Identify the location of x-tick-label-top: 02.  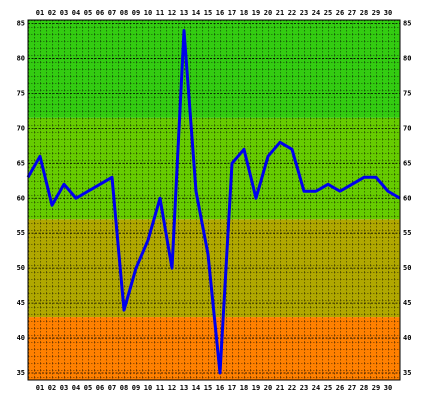
(52, 13).